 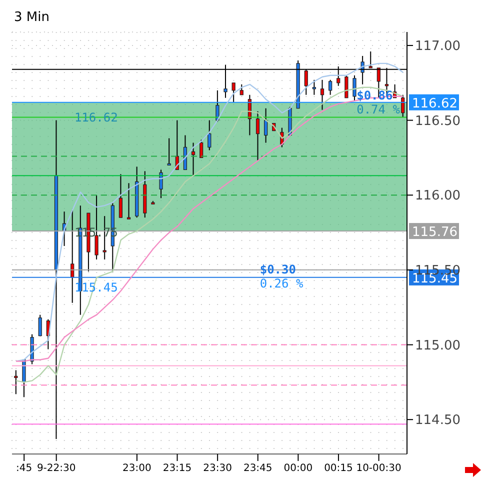 What do you see at coordinates (437, 121) in the screenshot?
I see `y-tick-label: 116.50` at bounding box center [437, 121].